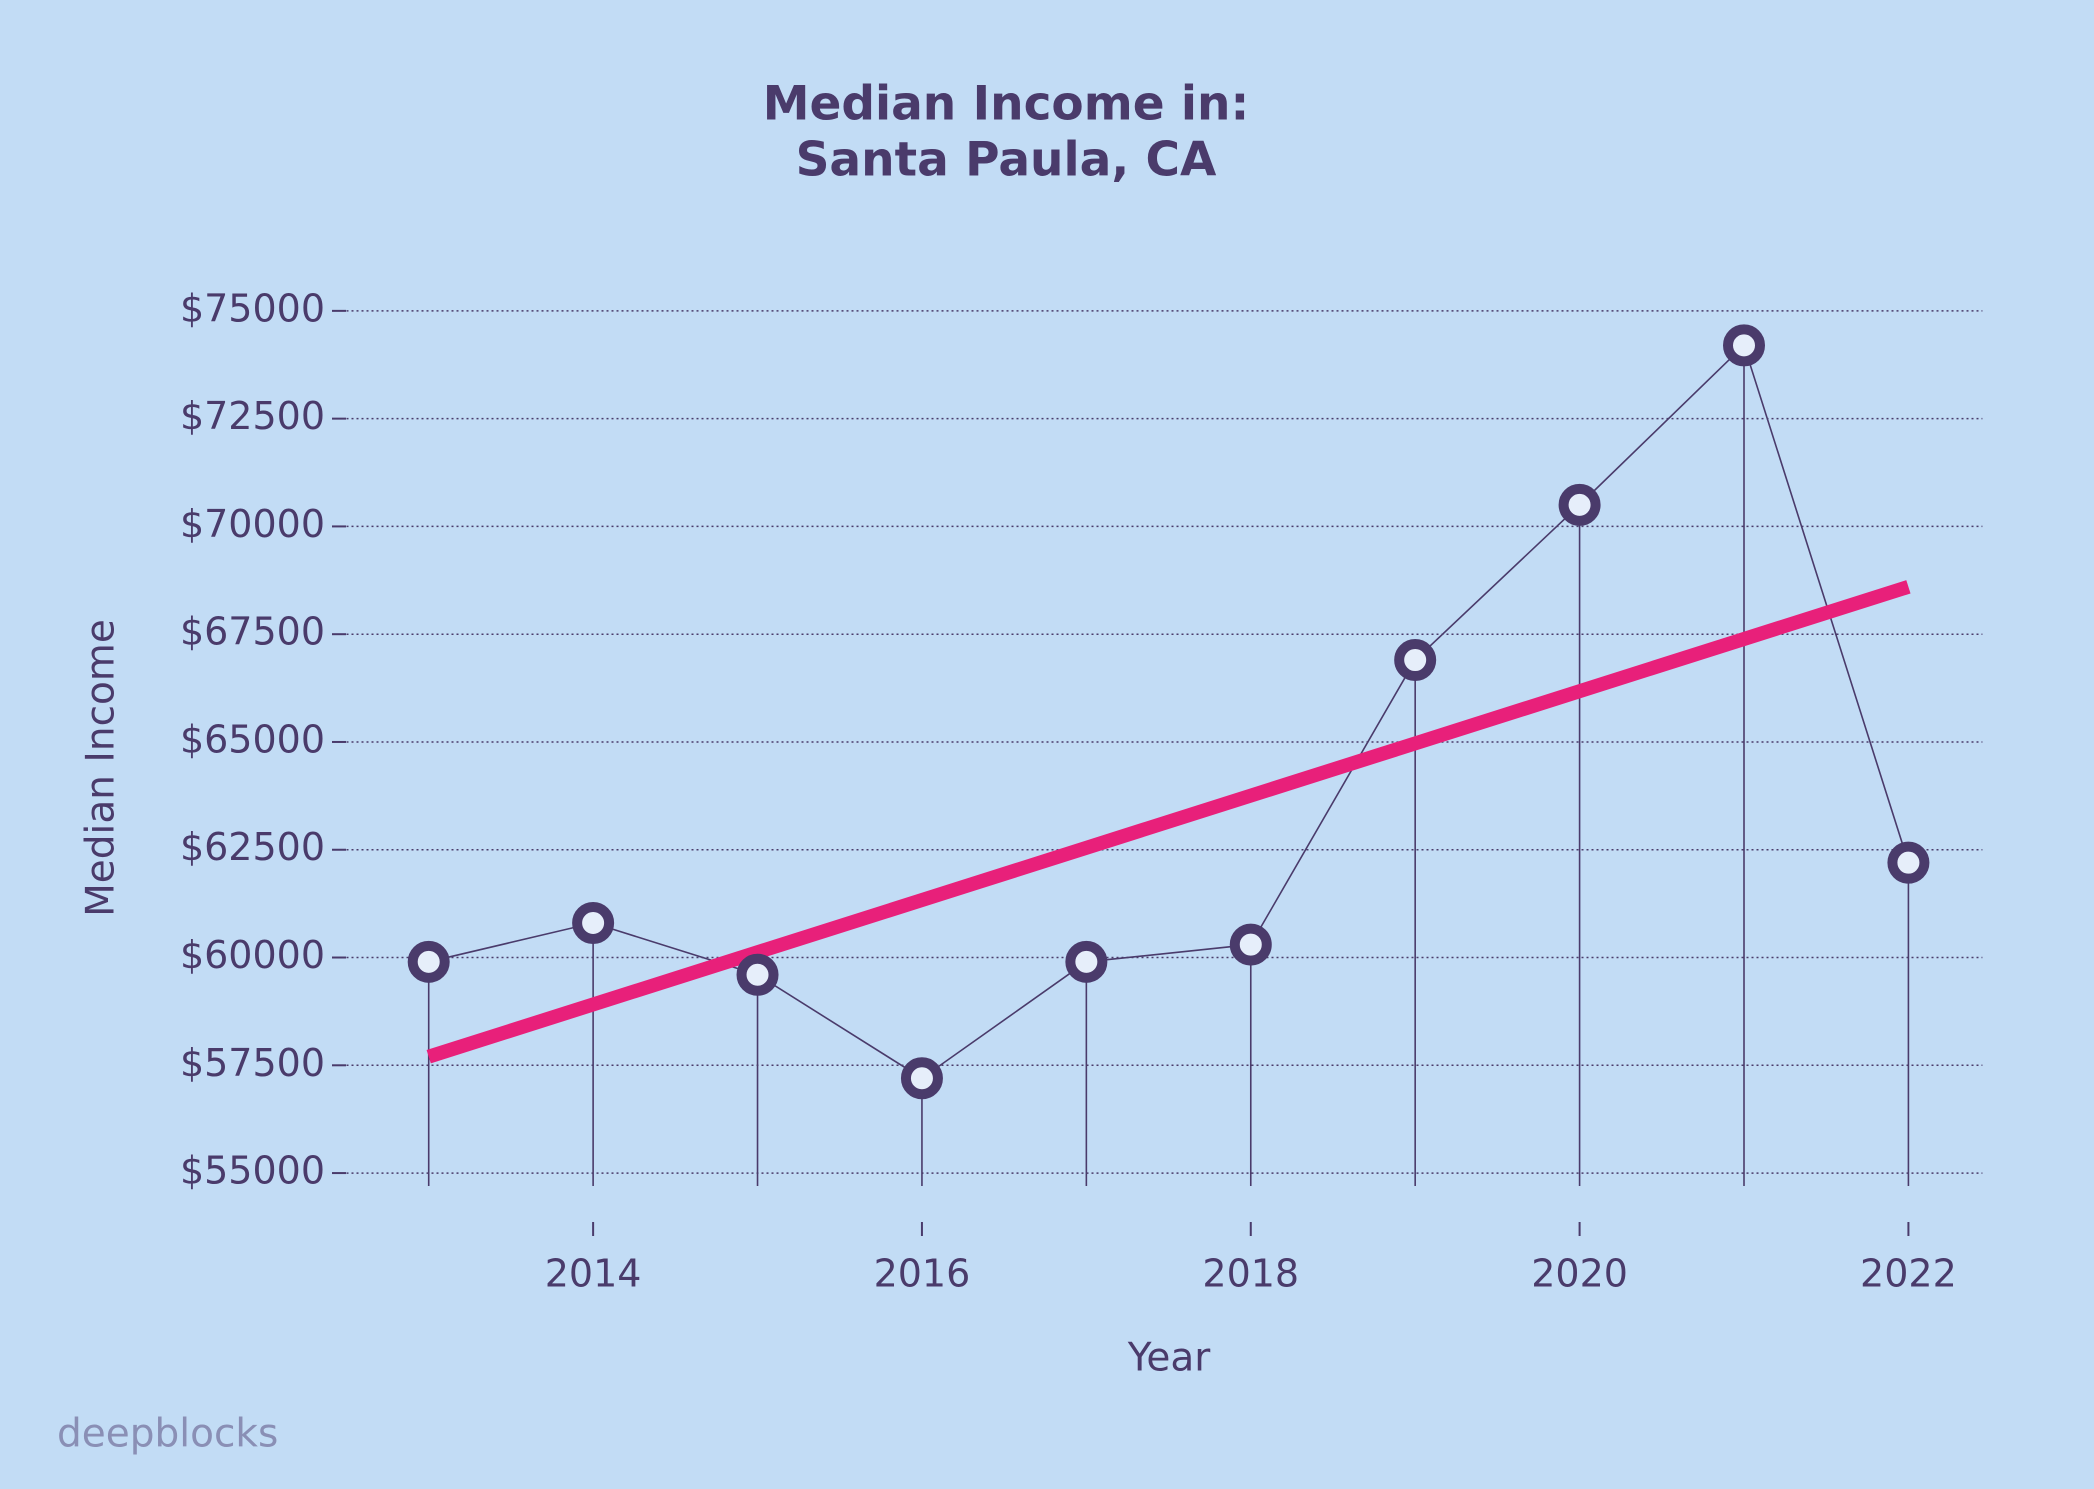  Describe the element at coordinates (252, 739) in the screenshot. I see `y-tick-label: $65000` at that location.